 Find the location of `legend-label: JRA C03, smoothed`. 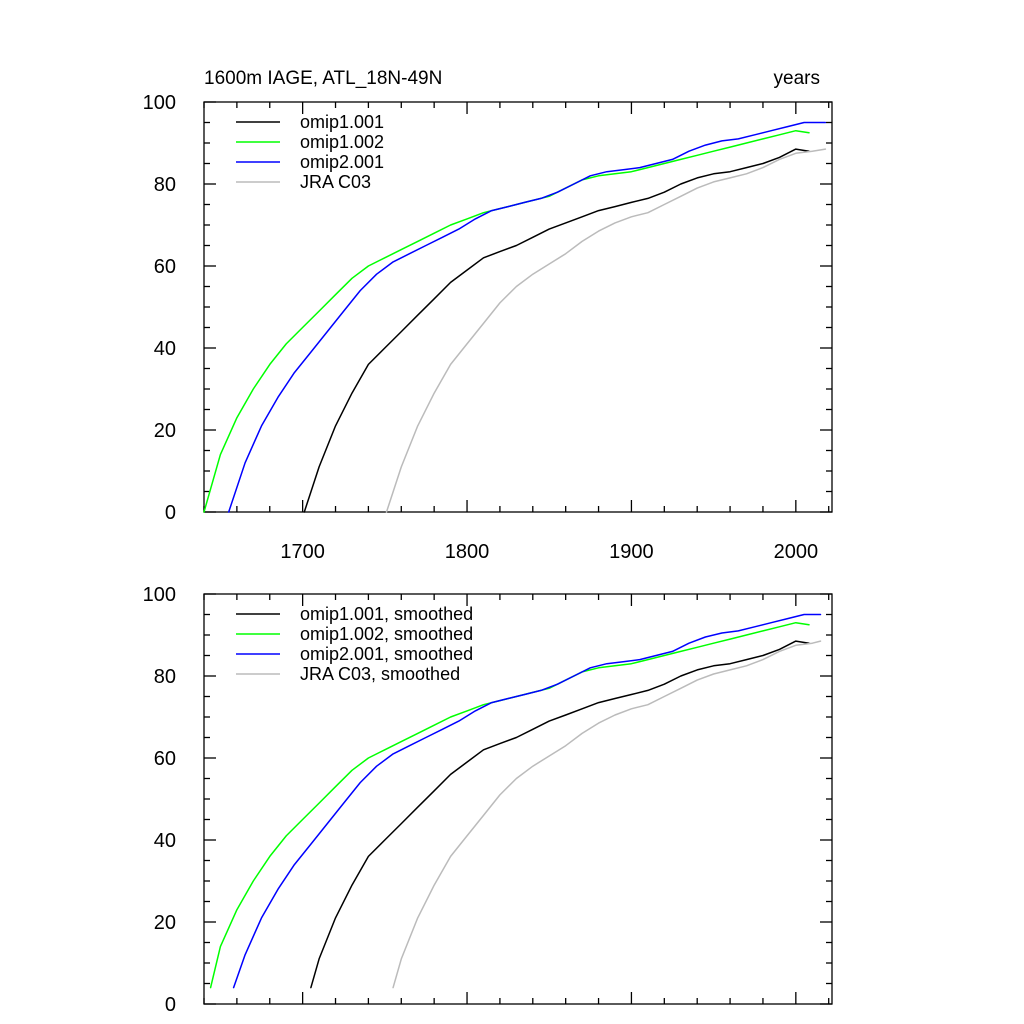

legend-label: JRA C03, smoothed is located at coordinates (380, 674).